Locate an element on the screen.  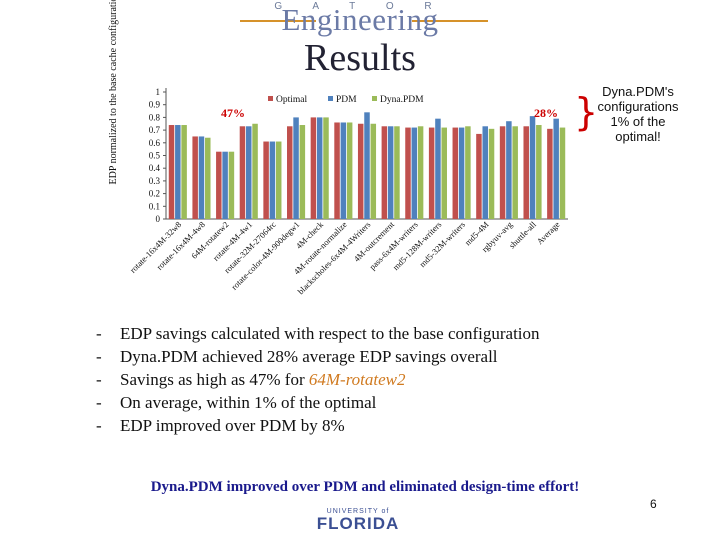
bullet-item: - On average, within 1% of the optimal is located at coordinates (236, 402).